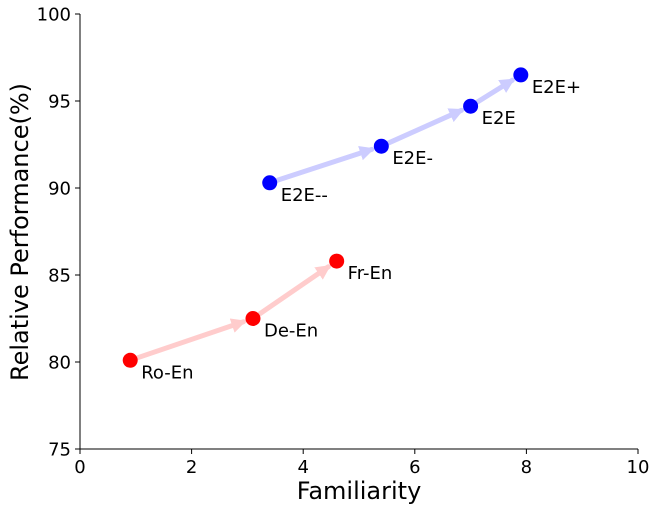  I want to click on e2e-point-E2E, so click(471, 106).